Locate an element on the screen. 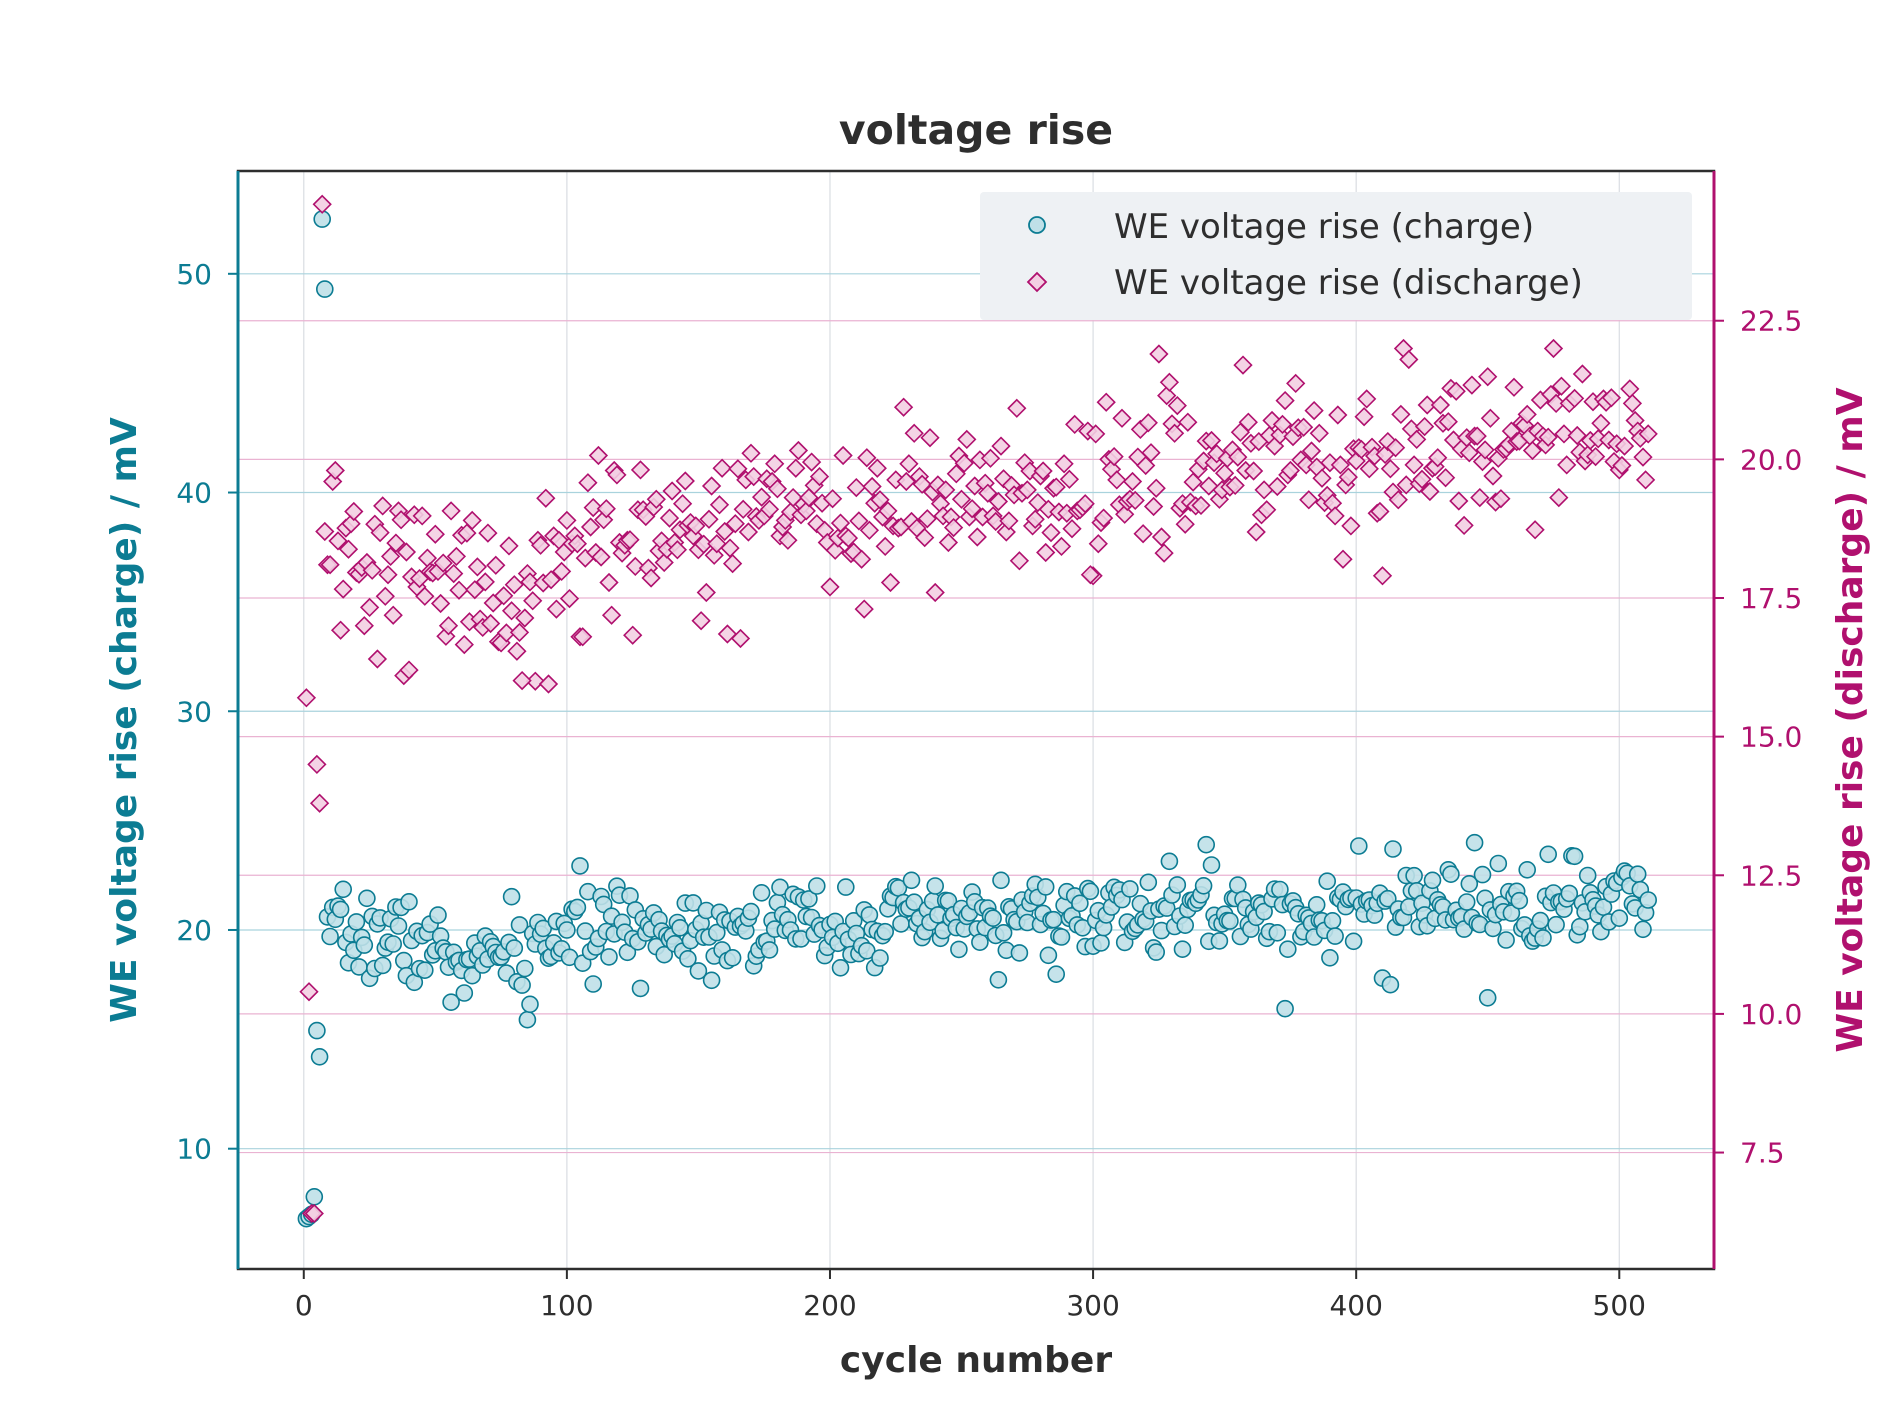 Image resolution: width=1889 pixels, height=1417 pixels. legend-charge-marker is located at coordinates (1037, 225).